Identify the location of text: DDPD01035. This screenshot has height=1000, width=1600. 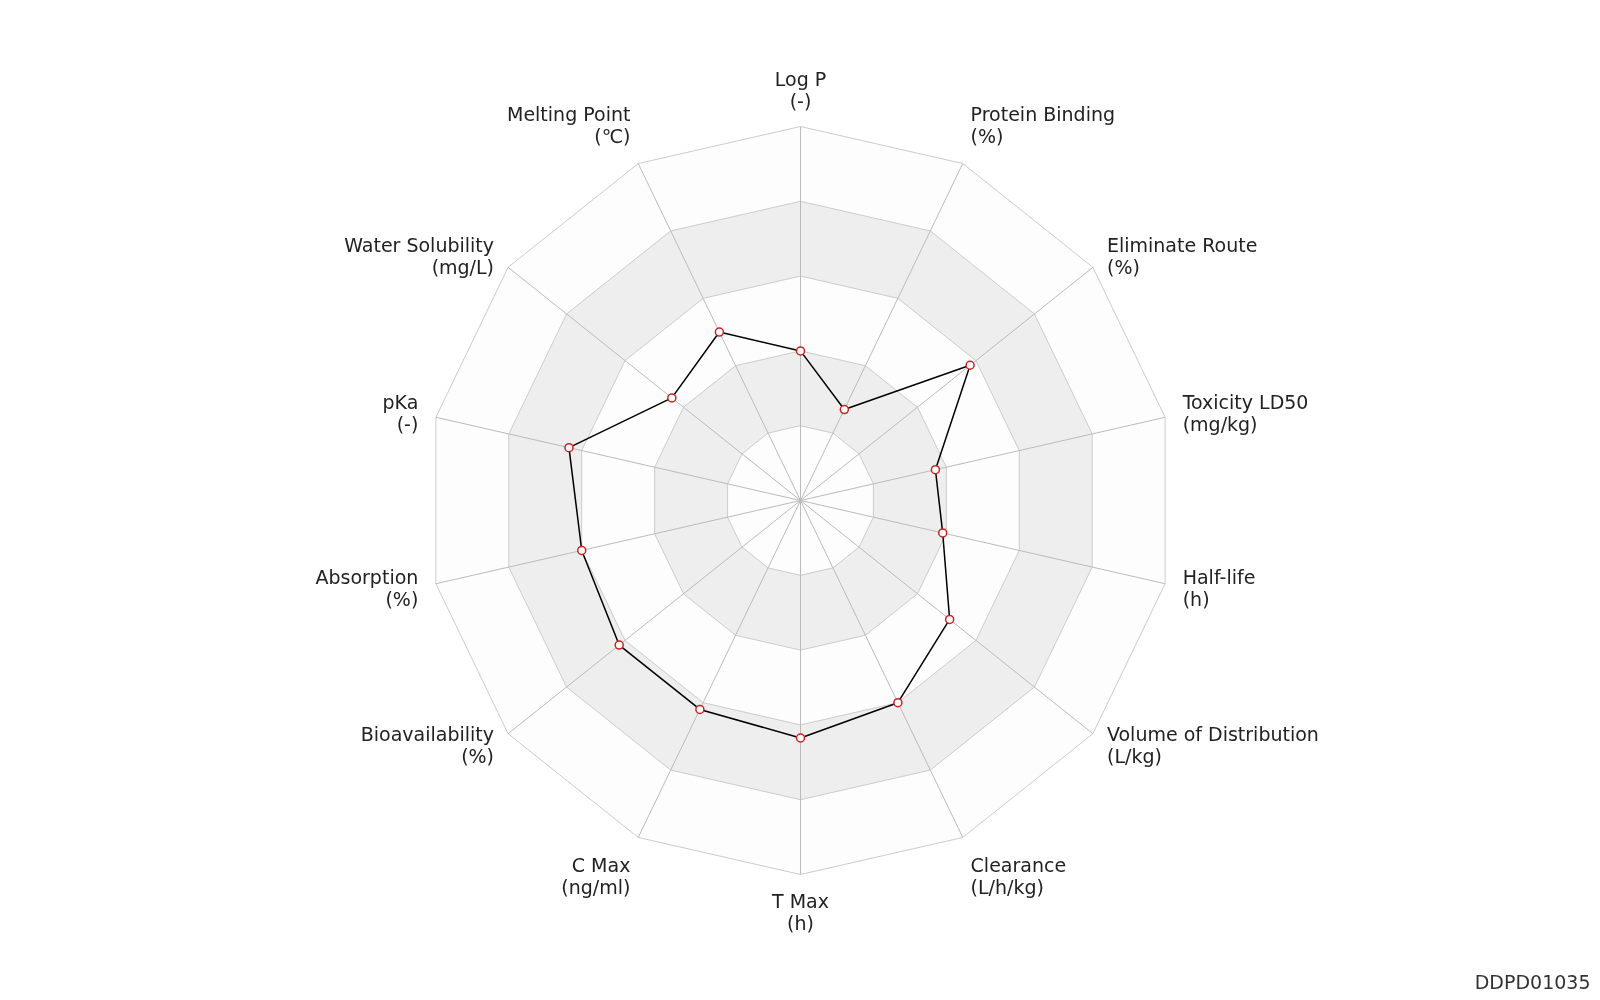
(1532, 981).